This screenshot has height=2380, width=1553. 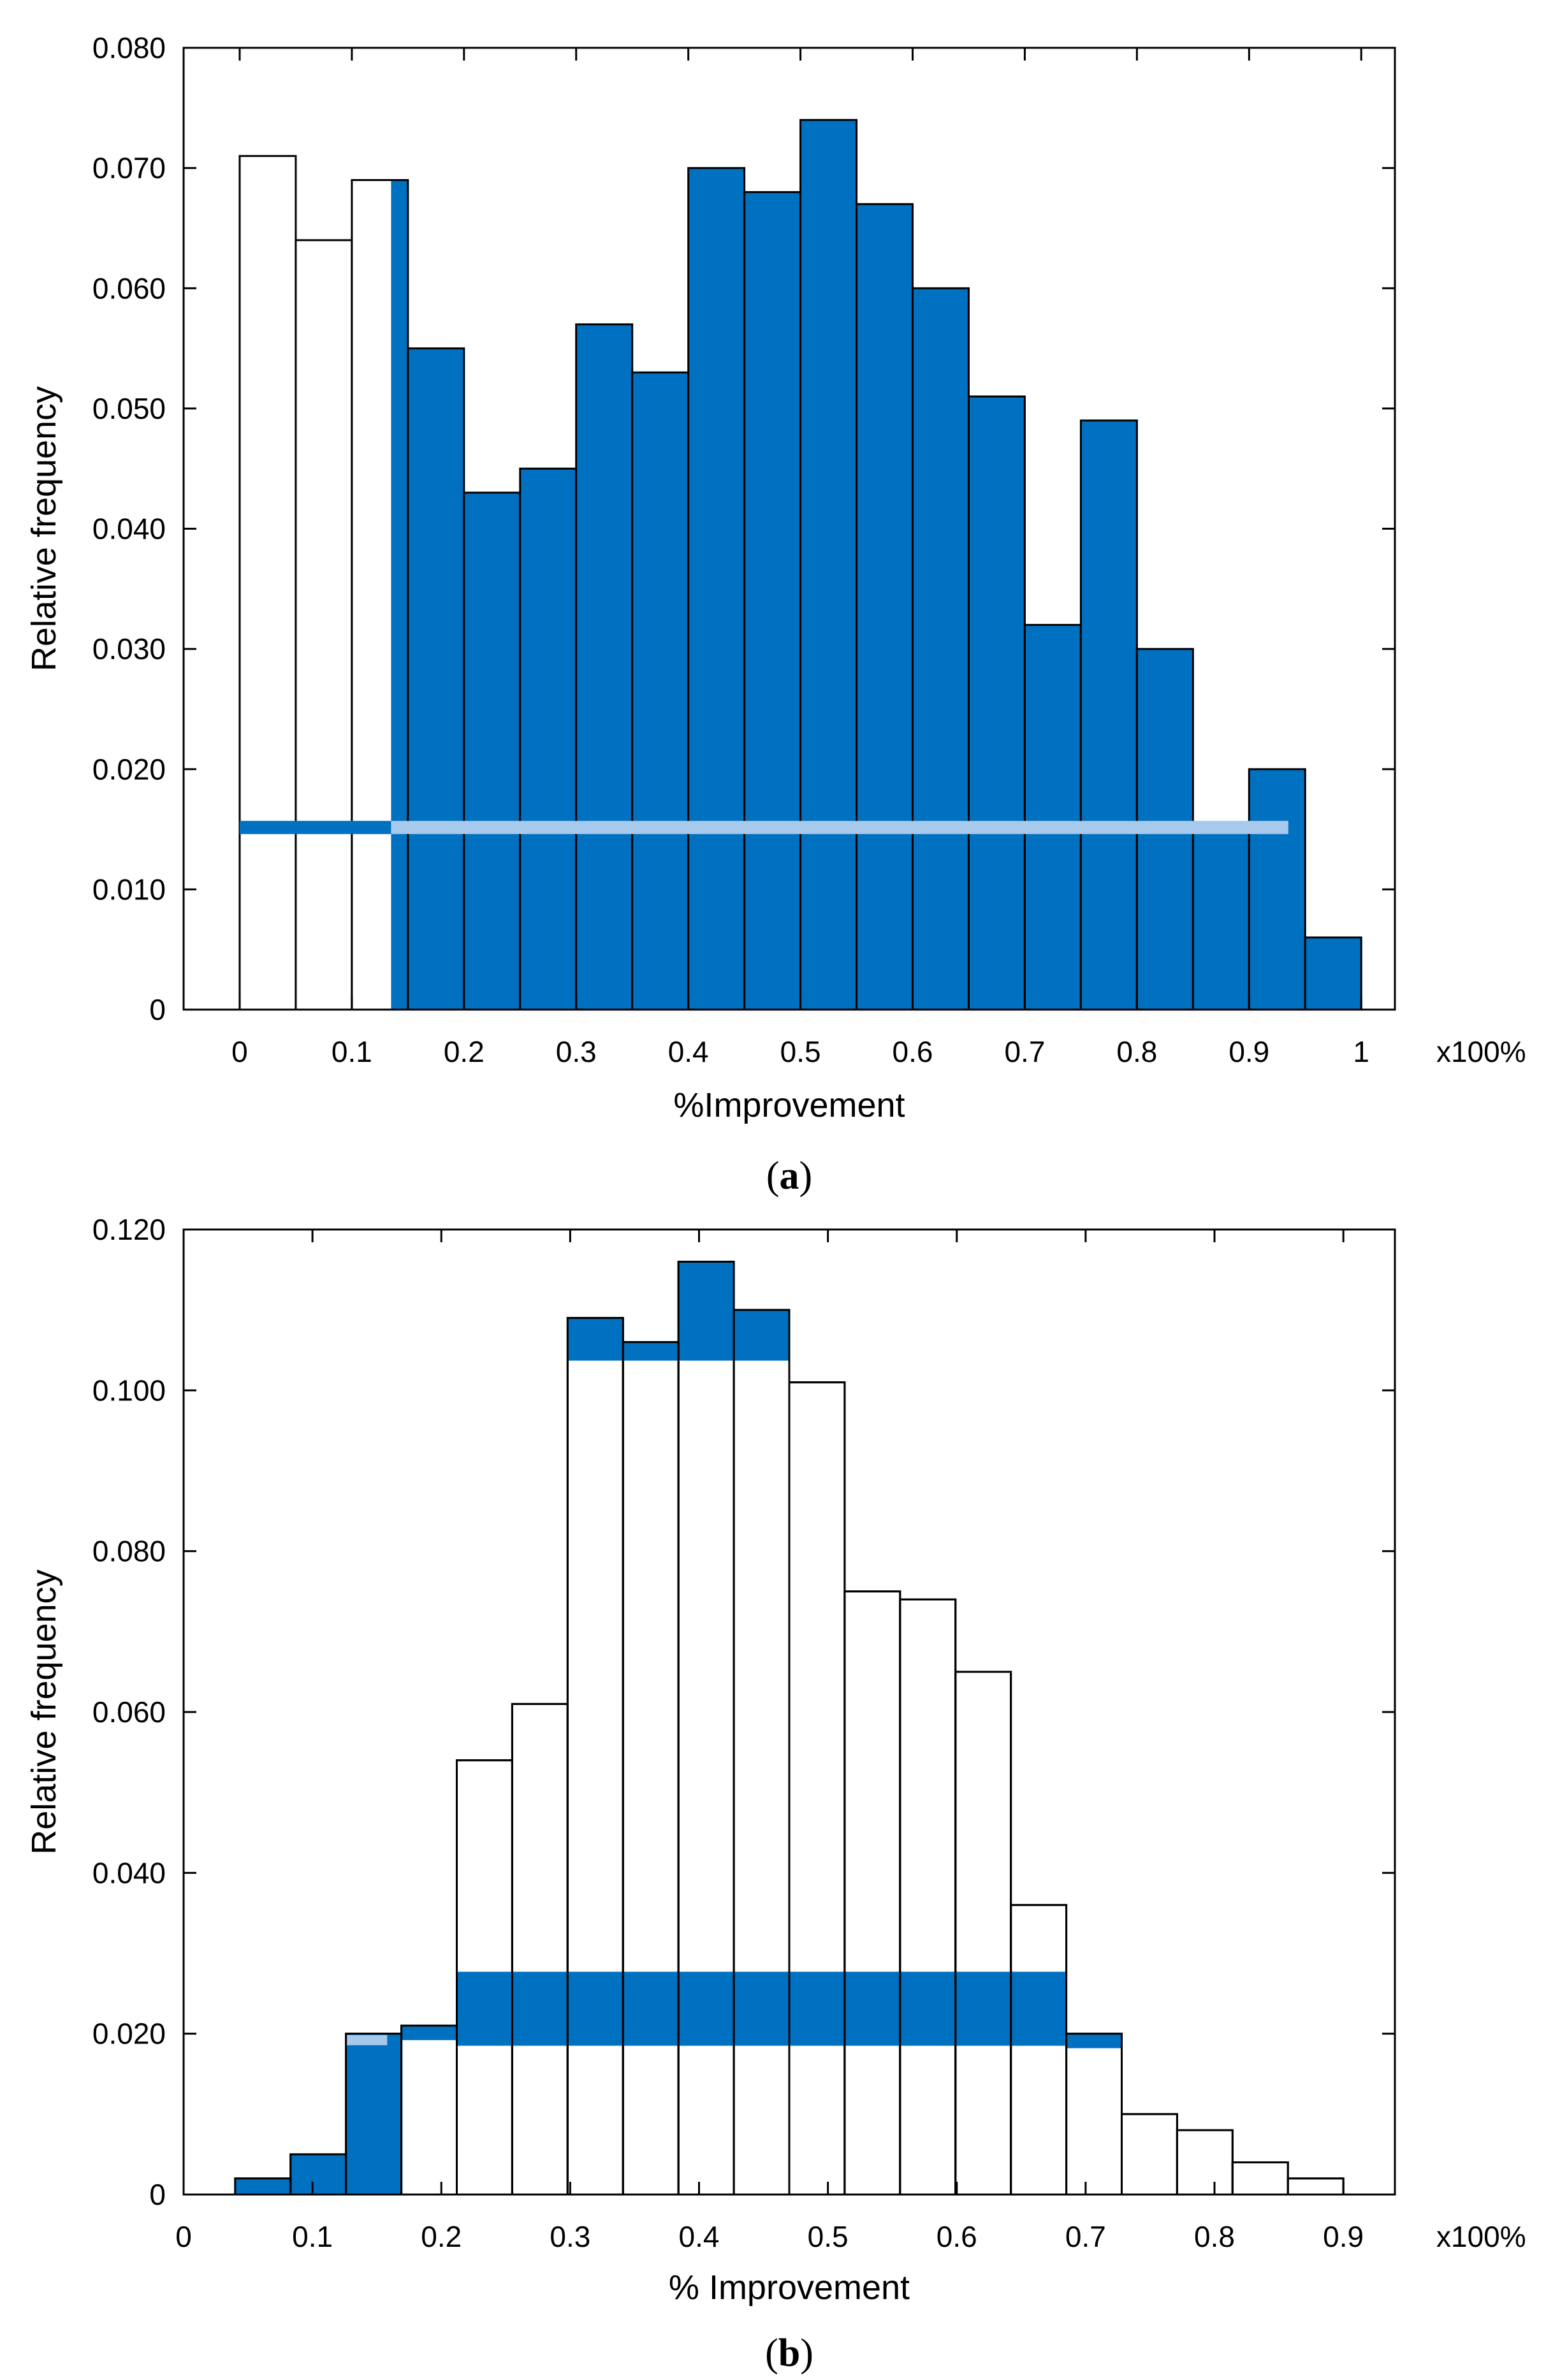 I want to click on band-light-segment, so click(x=840, y=827).